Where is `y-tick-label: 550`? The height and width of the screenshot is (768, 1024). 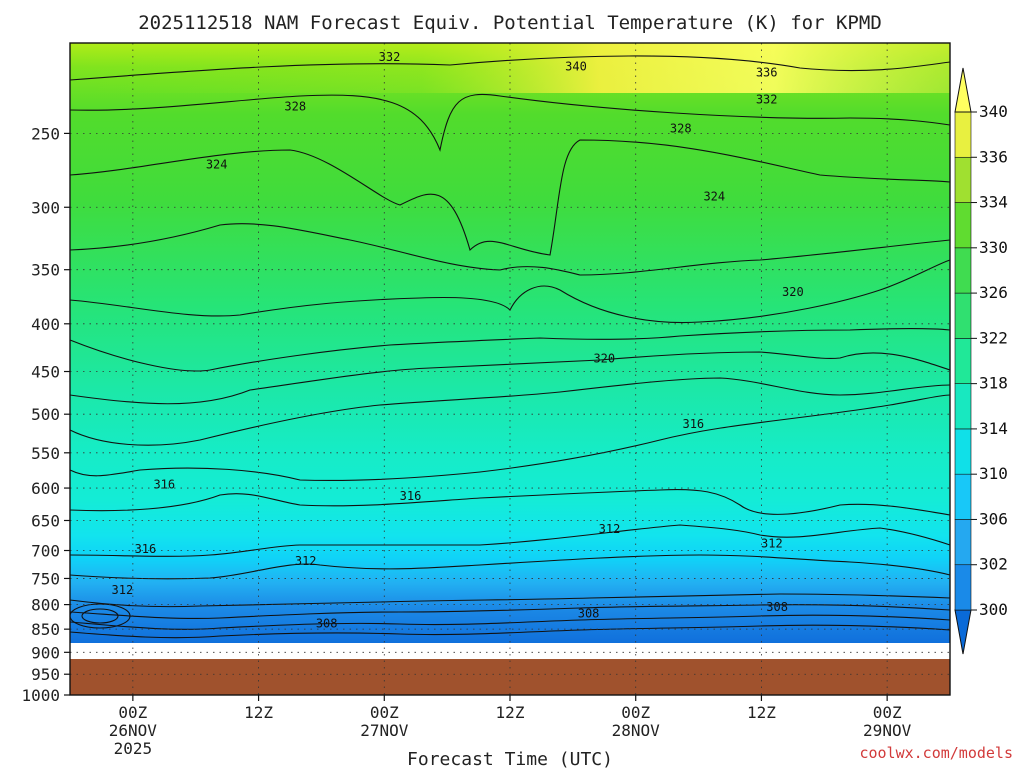
y-tick-label: 550 is located at coordinates (45, 453).